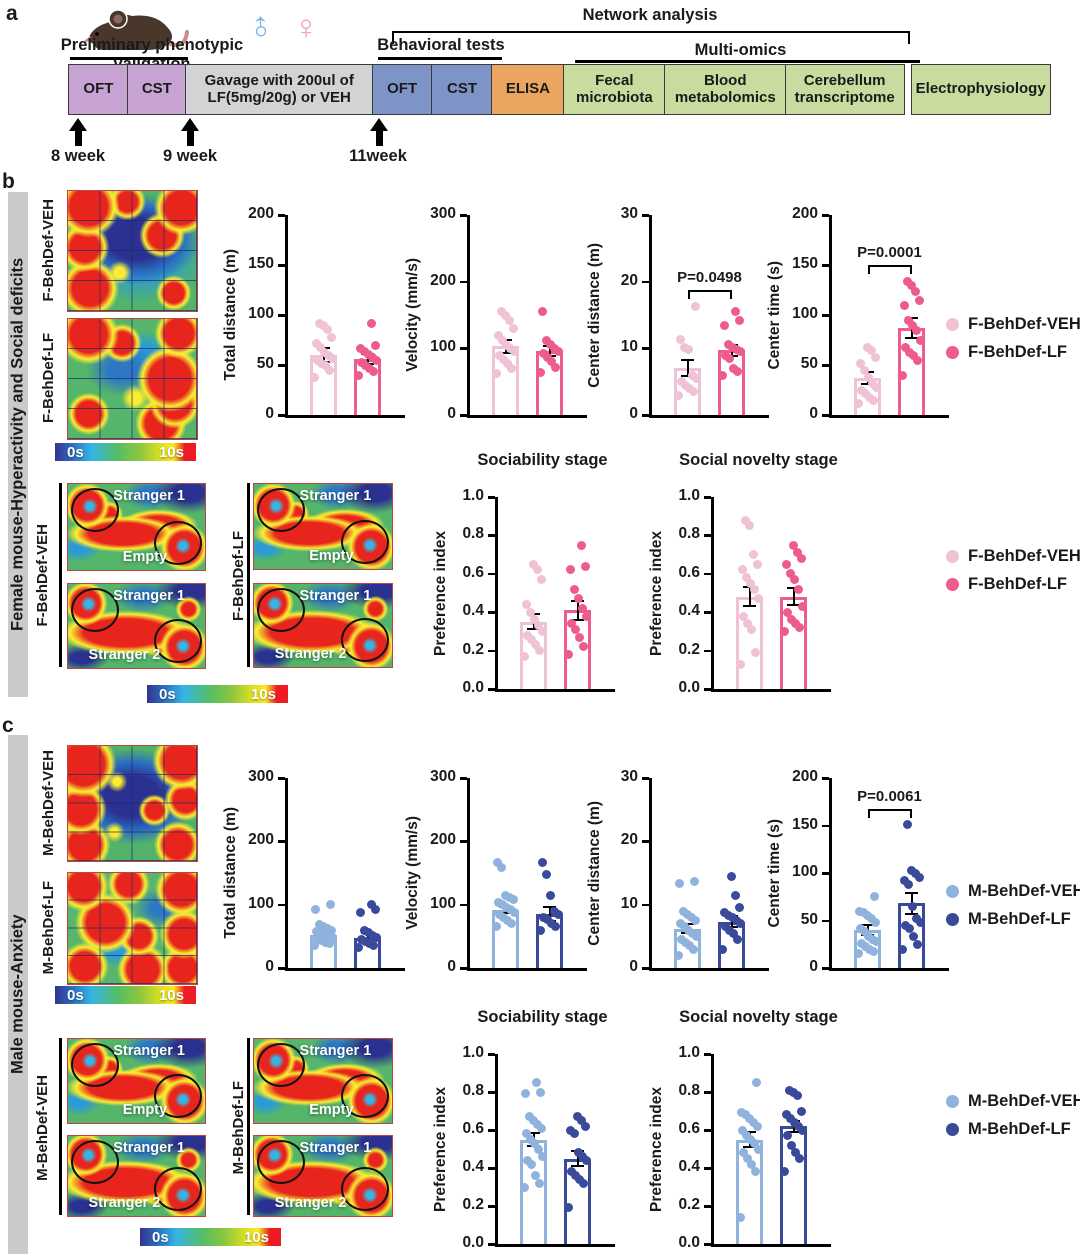  What do you see at coordinates (1024, 891) in the screenshot?
I see `legend-label: M-BehDef-VEH` at bounding box center [1024, 891].